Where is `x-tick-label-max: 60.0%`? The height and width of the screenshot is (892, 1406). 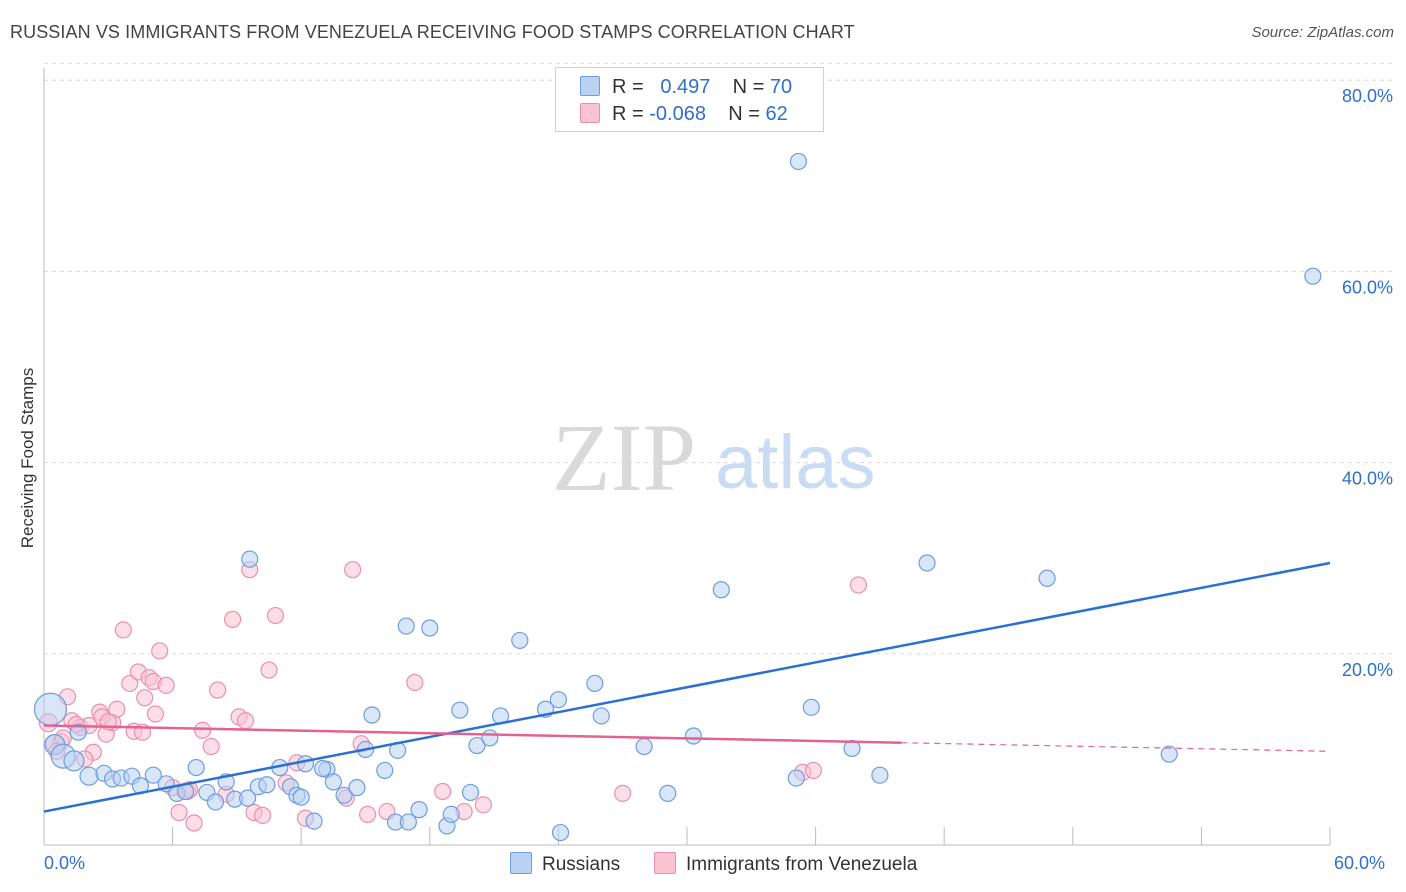
x-tick-label-max: 60.0% is located at coordinates (1360, 863).